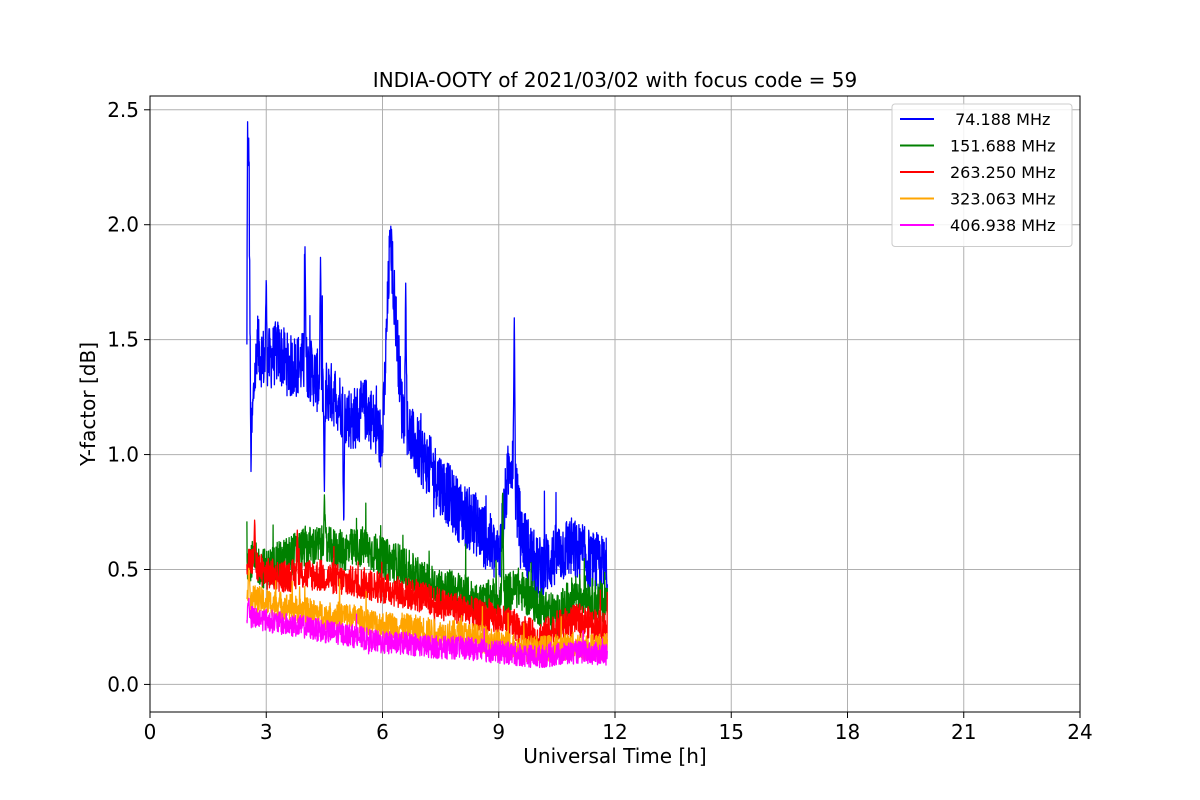 The height and width of the screenshot is (800, 1200). What do you see at coordinates (123, 225) in the screenshot?
I see `y-tick-label: 2.0` at bounding box center [123, 225].